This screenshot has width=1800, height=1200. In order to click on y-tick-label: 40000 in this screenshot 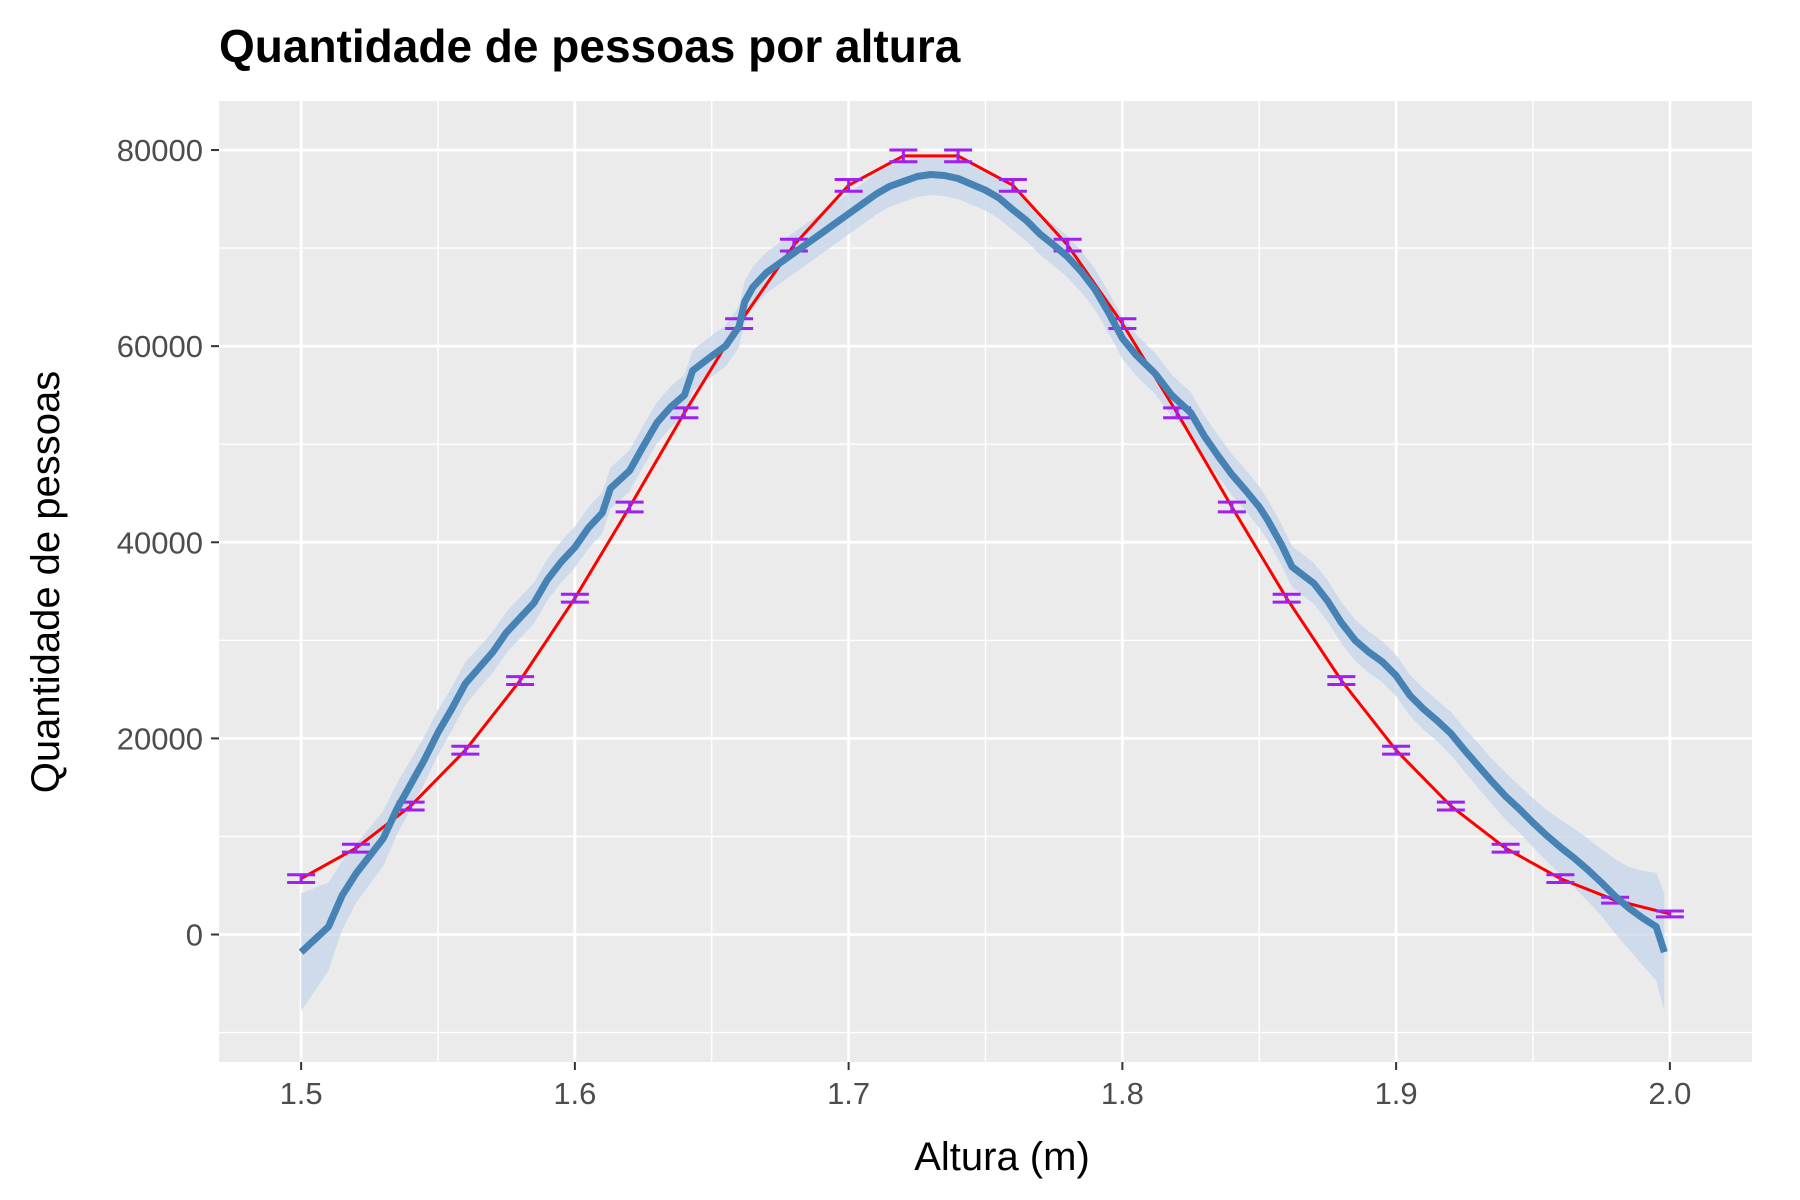, I will do `click(160, 542)`.